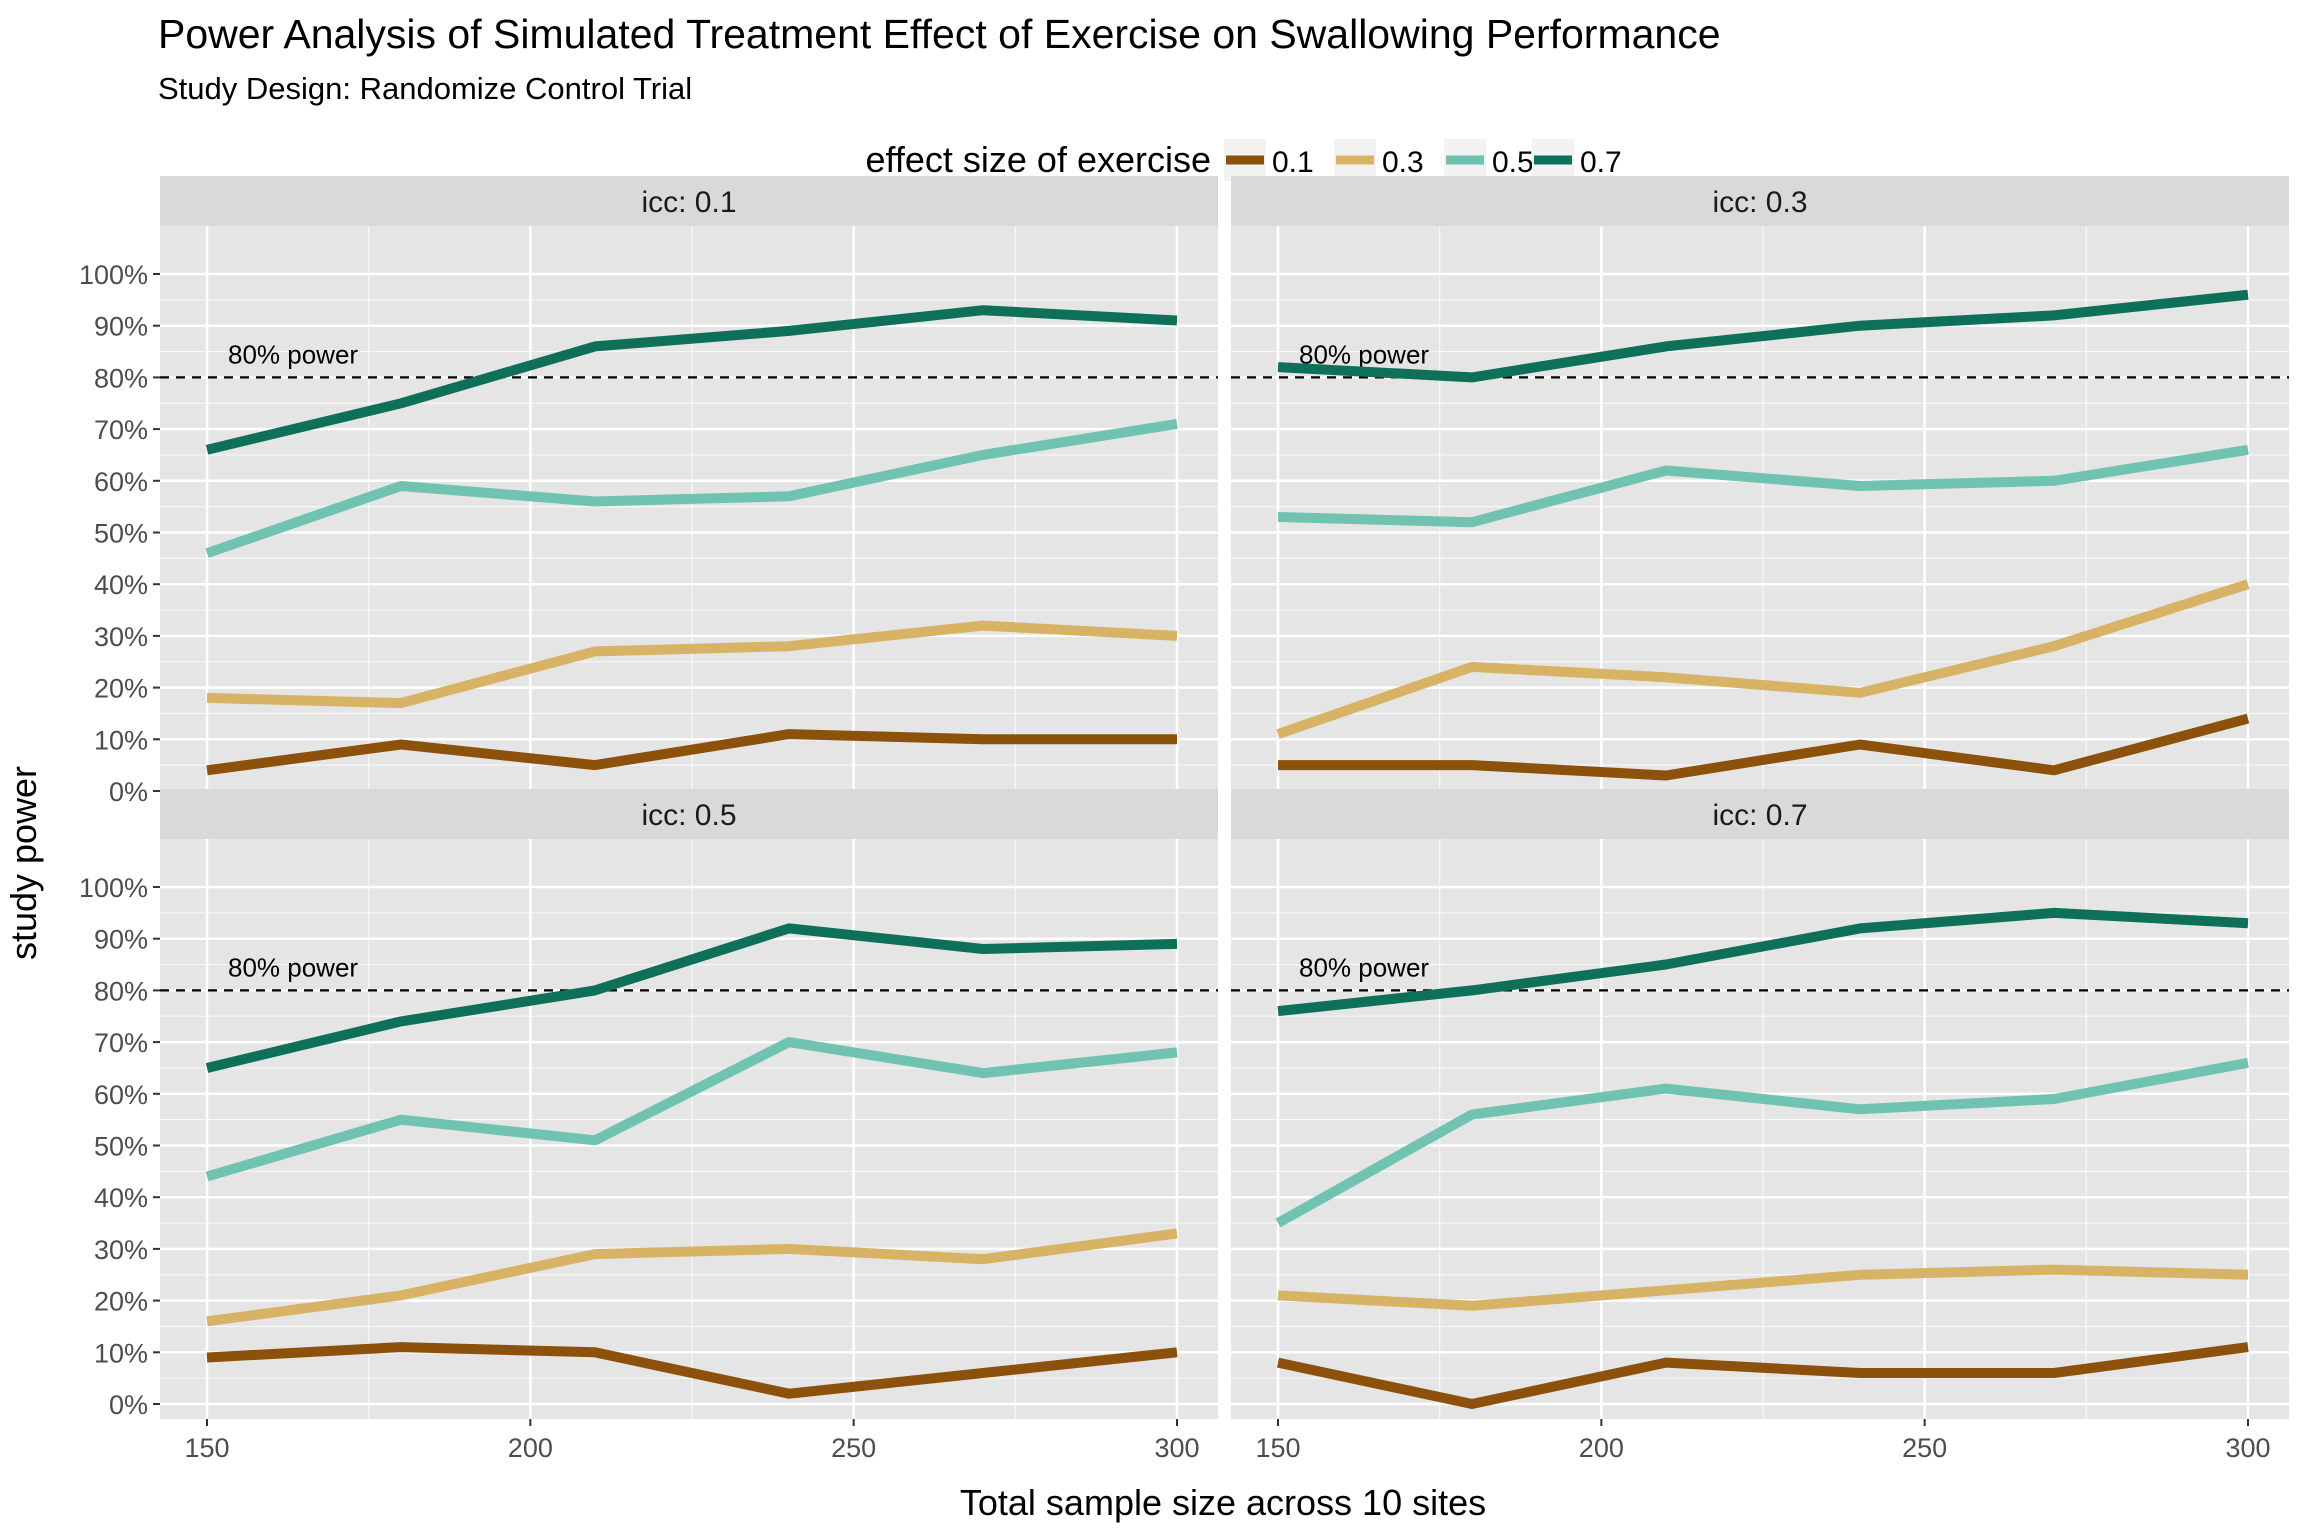 The width and height of the screenshot is (2304, 1536). Describe the element at coordinates (1293, 162) in the screenshot. I see `legend-entry-label: 0.1` at that location.